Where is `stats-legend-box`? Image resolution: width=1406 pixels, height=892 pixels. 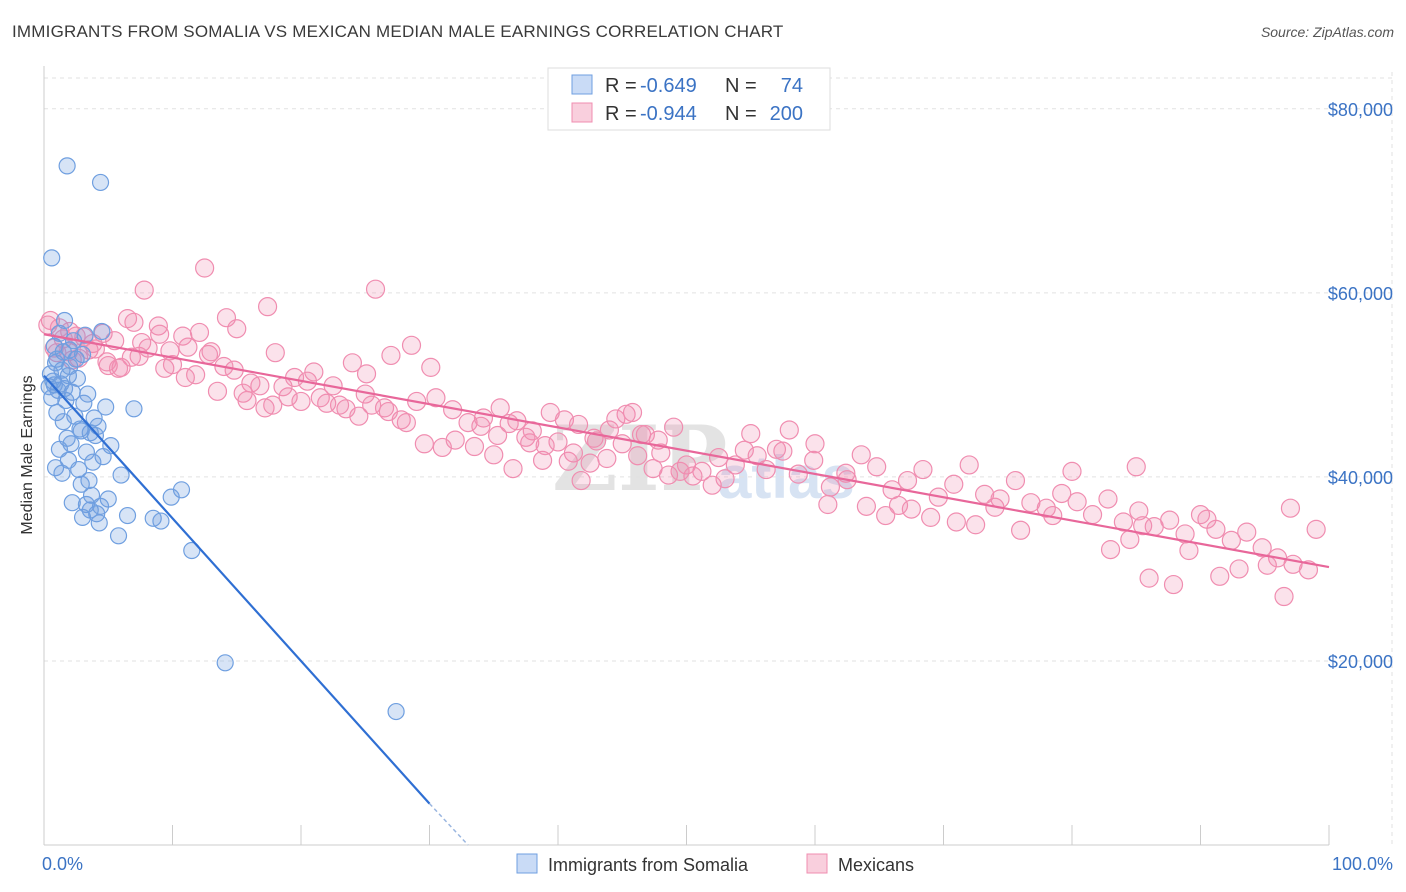 stats-legend-box is located at coordinates (689, 99).